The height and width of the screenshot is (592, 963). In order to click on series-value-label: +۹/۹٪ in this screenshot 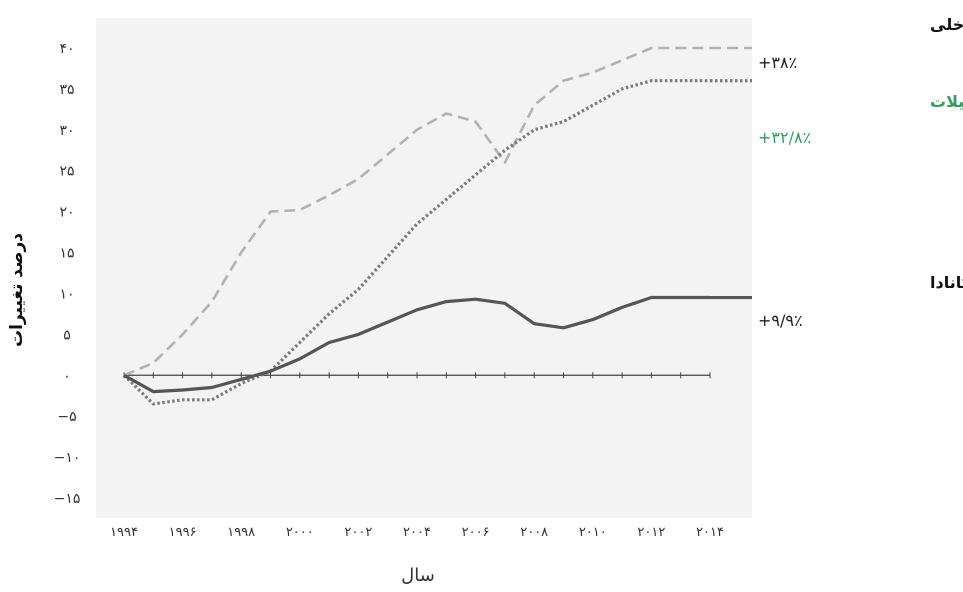, I will do `click(780, 320)`.